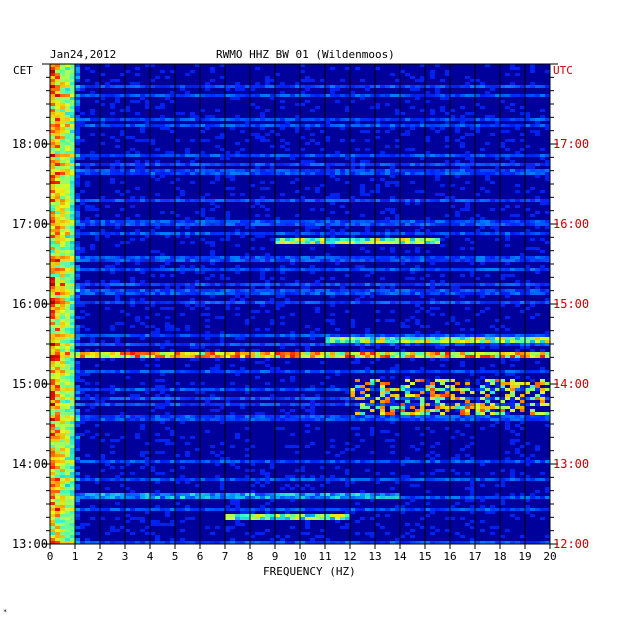 The height and width of the screenshot is (624, 630). Describe the element at coordinates (324, 556) in the screenshot. I see `x-tick-label-11: 11` at that location.